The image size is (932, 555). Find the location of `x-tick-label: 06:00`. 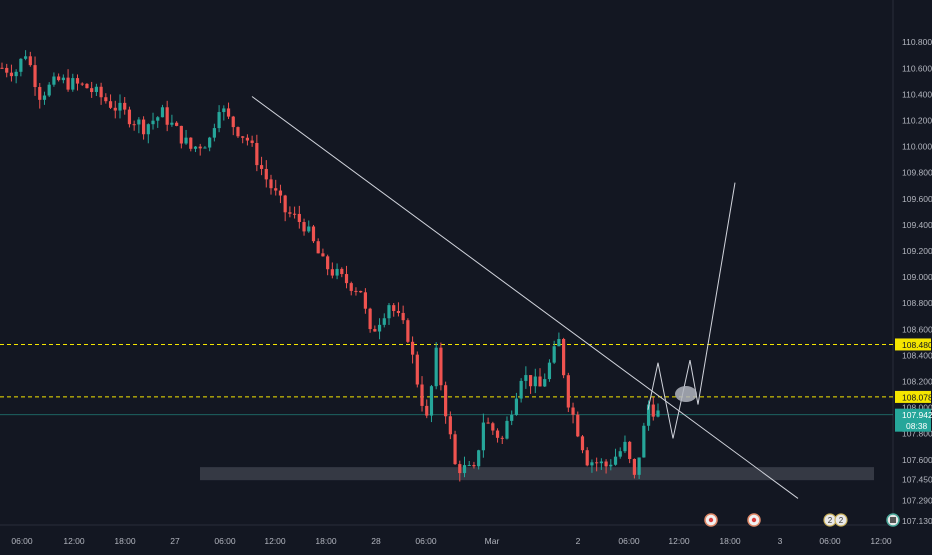

x-tick-label: 06:00 is located at coordinates (426, 541).